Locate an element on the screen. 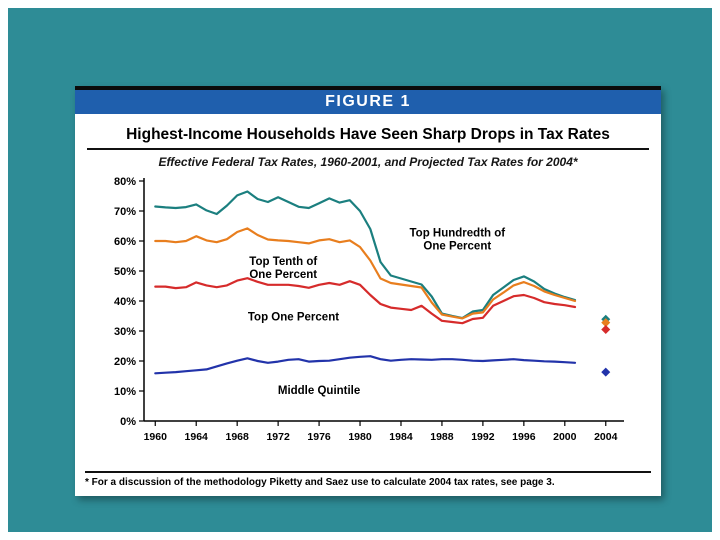 Image resolution: width=720 pixels, height=540 pixels. x-tick-label: 1976 is located at coordinates (319, 437).